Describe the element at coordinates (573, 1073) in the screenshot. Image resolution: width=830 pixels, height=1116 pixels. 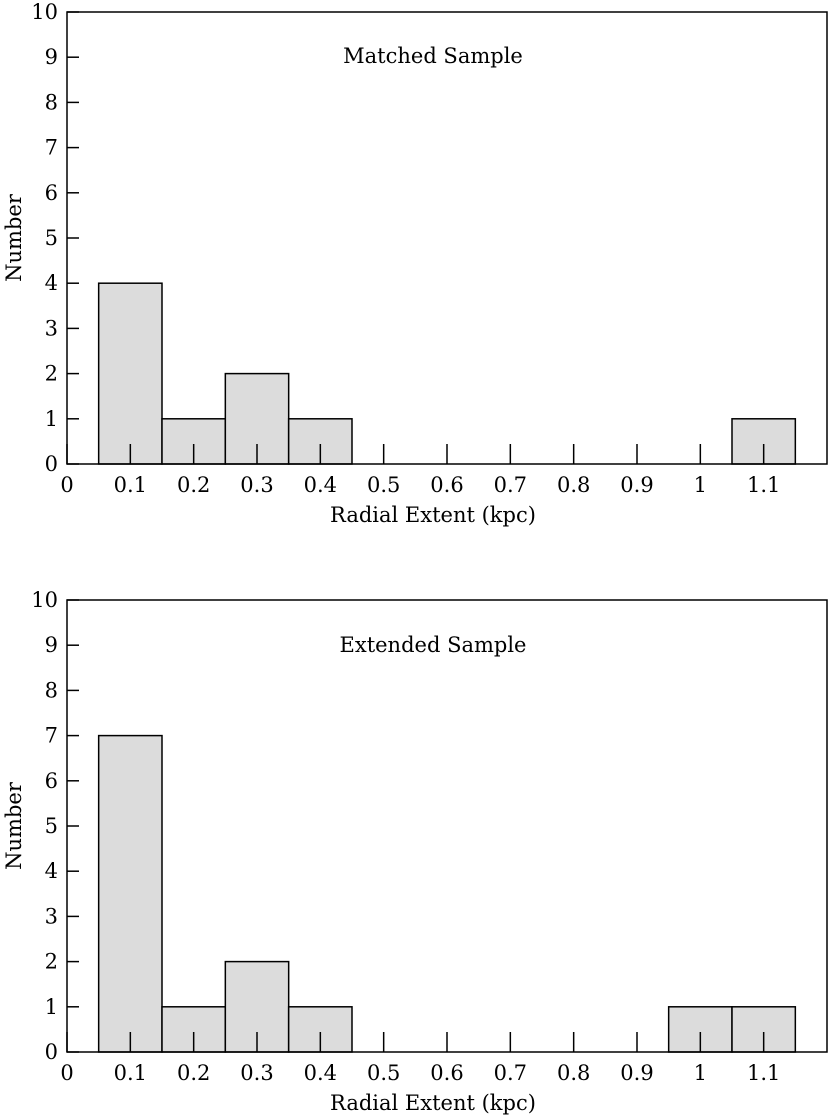
I see `extended-sample-x-tick-label: 0.8` at that location.